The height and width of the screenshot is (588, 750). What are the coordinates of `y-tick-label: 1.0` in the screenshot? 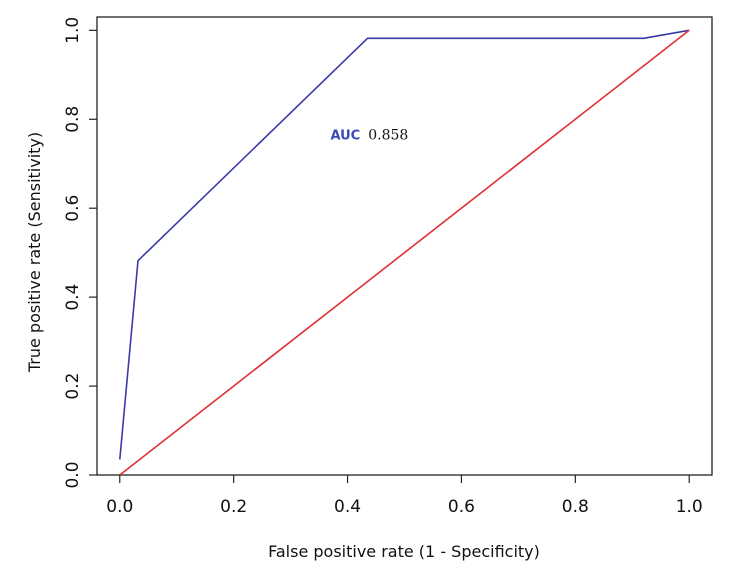 It's located at (73, 30).